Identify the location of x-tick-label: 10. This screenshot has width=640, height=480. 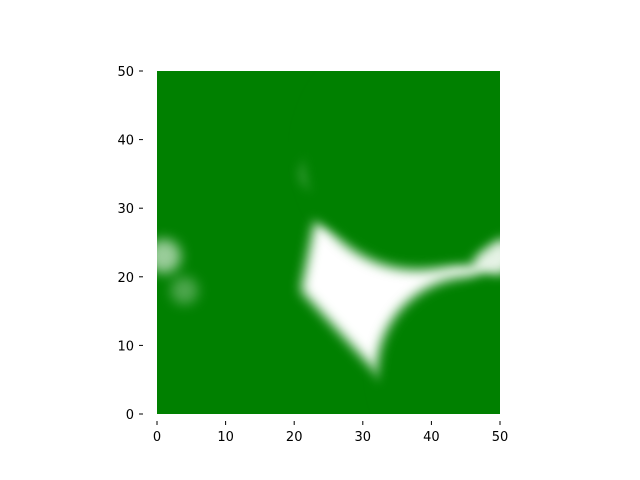
(225, 437).